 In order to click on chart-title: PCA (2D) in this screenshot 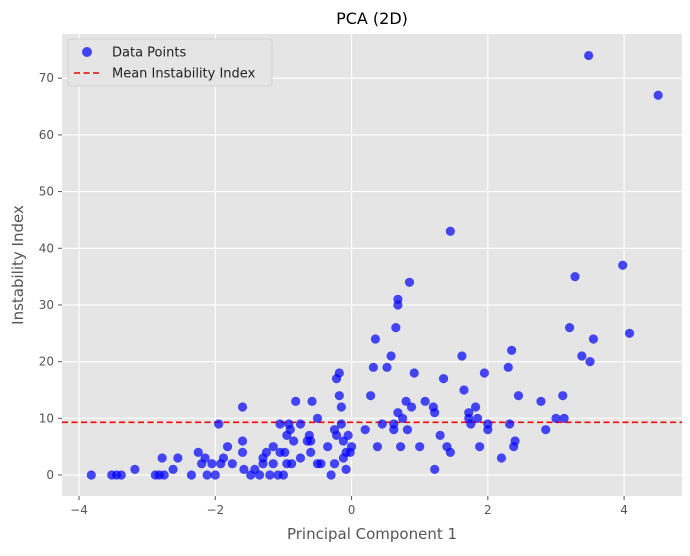, I will do `click(372, 18)`.